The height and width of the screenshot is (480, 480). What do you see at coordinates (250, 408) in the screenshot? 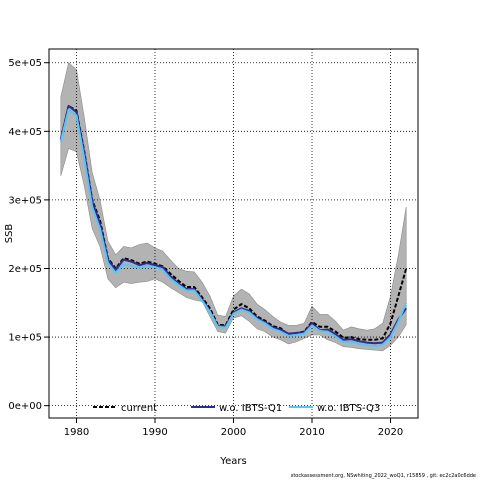
I see `legend-label: w.o. IBTS-Q1` at bounding box center [250, 408].